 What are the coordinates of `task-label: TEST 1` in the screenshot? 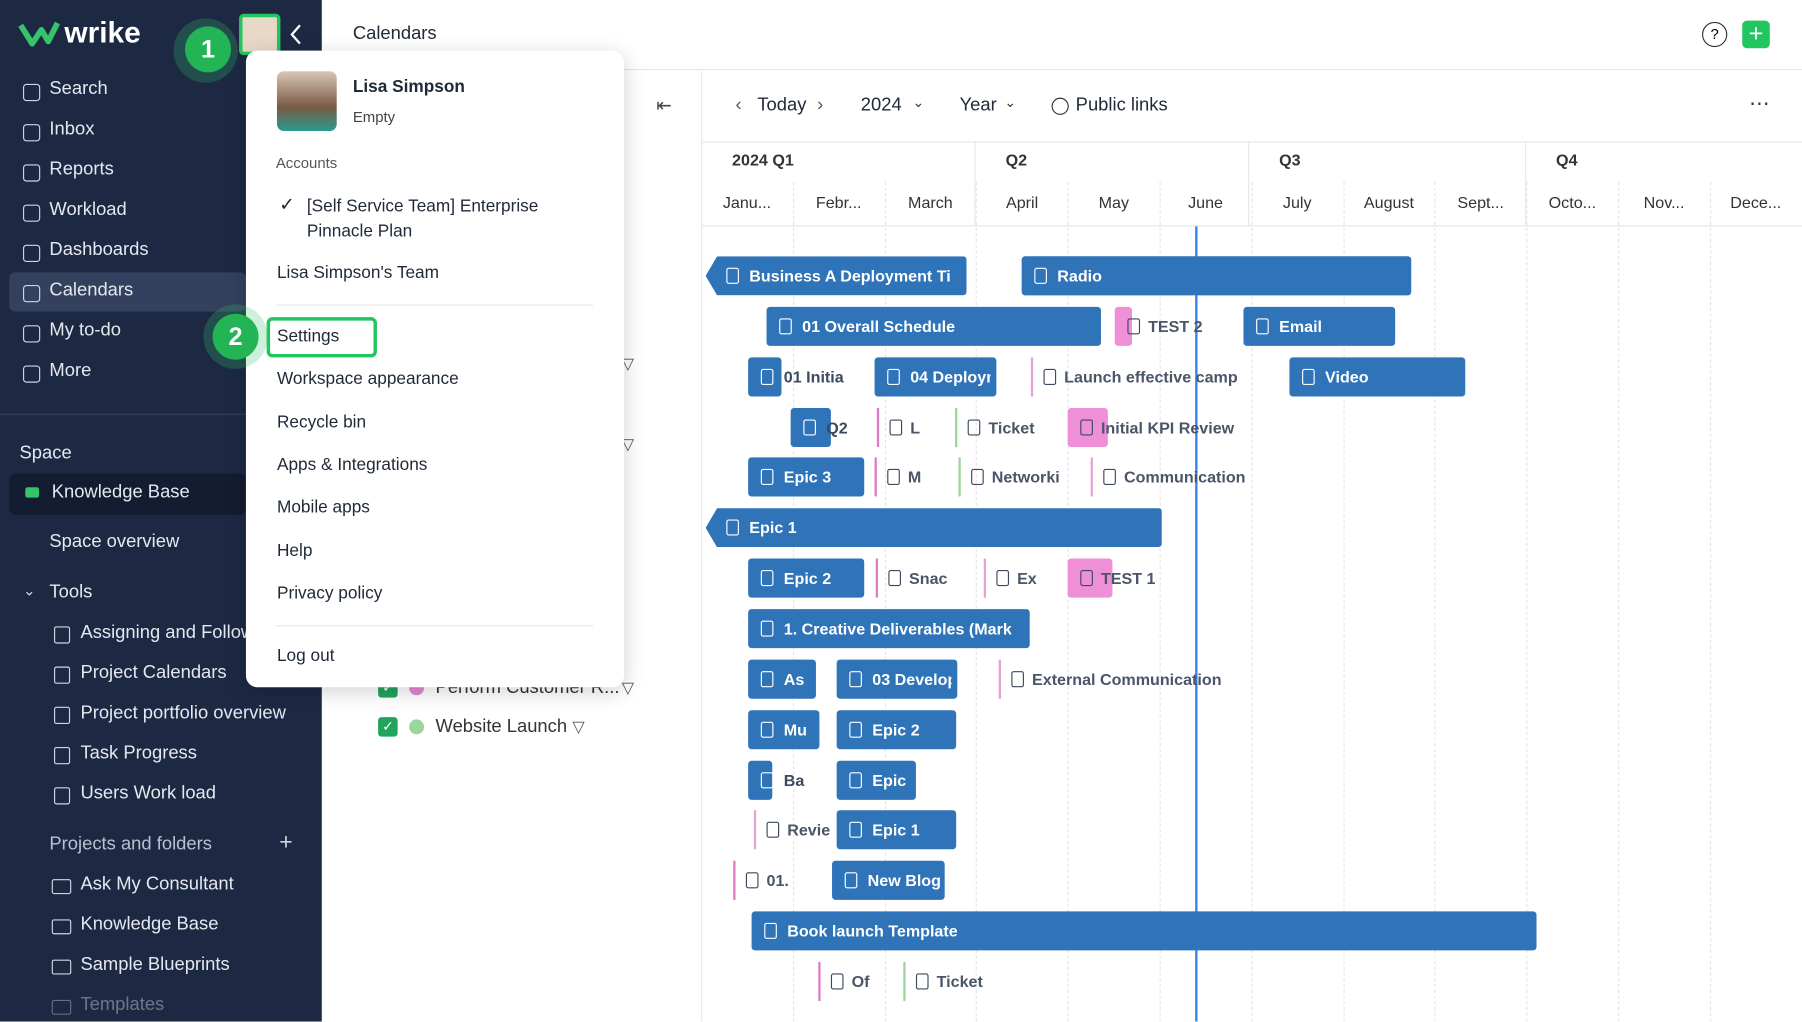 It's located at (1128, 578).